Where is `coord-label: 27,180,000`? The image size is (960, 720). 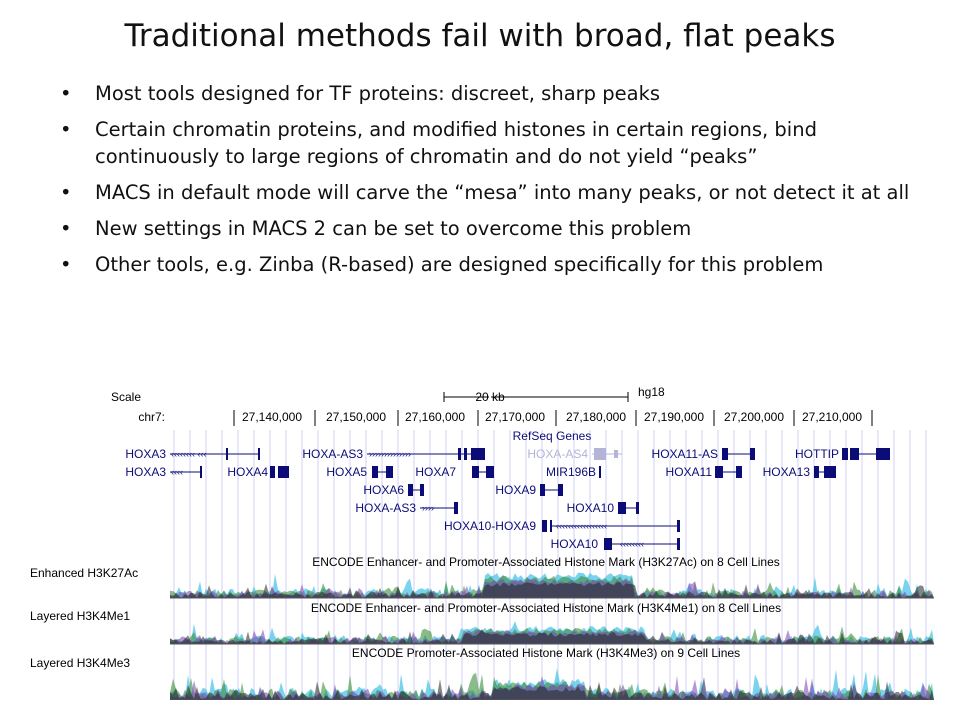
coord-label: 27,180,000 is located at coordinates (596, 417).